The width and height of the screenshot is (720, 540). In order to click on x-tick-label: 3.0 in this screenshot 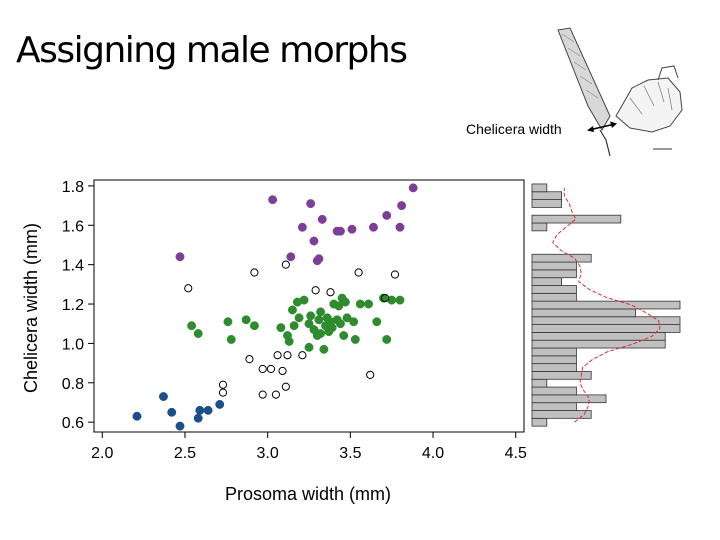, I will do `click(268, 453)`.